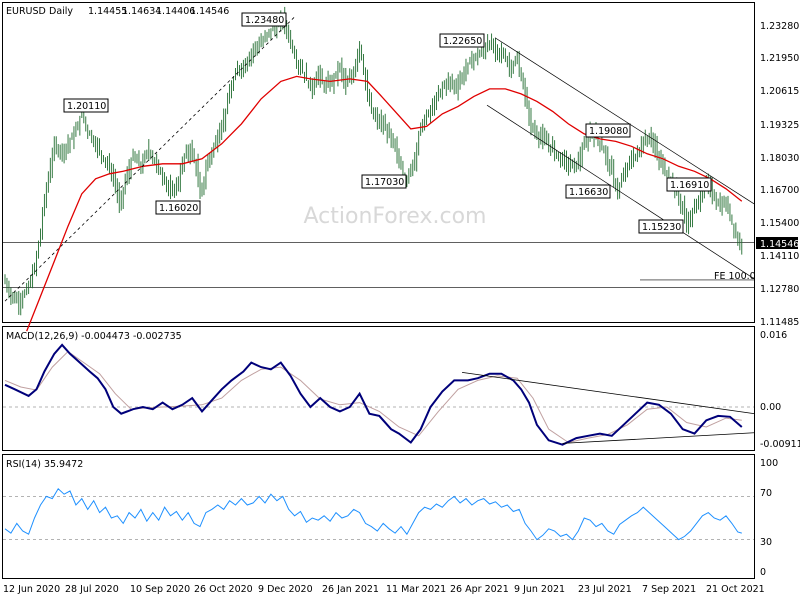 This screenshot has width=800, height=600. I want to click on ohlc-close: 1.14546, so click(209, 11).